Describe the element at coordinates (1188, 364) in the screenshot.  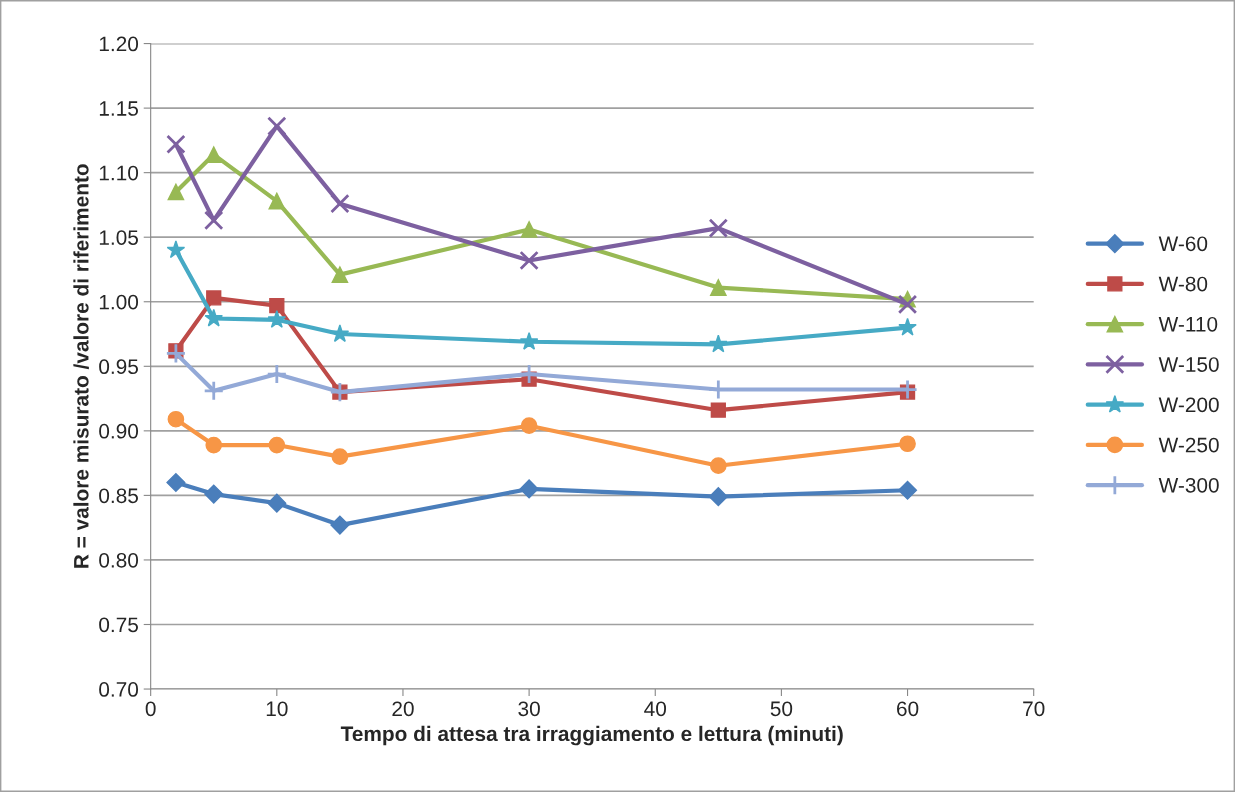
I see `legend-label: W-150` at that location.